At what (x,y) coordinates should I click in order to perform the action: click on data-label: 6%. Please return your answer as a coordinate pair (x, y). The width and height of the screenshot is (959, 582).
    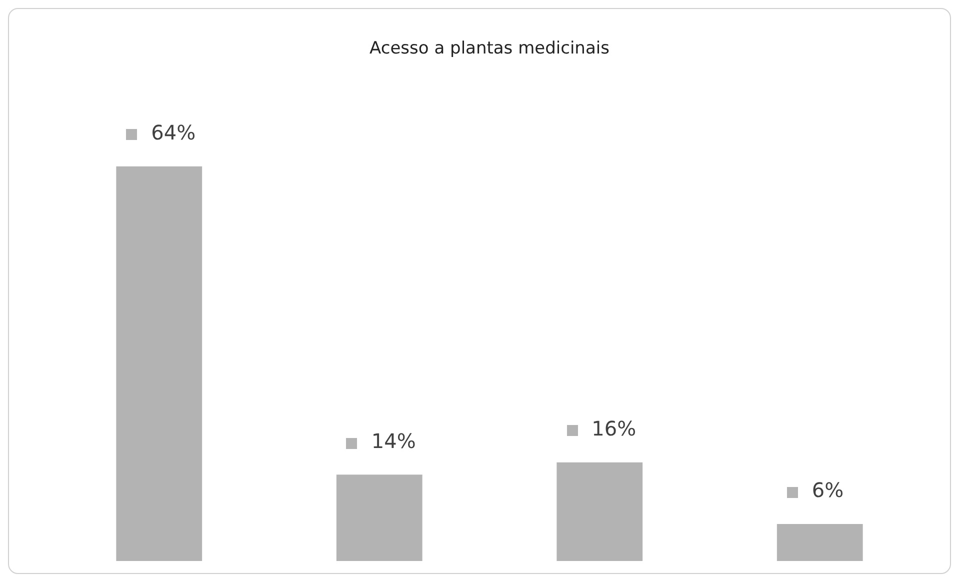
    Looking at the image, I should click on (828, 490).